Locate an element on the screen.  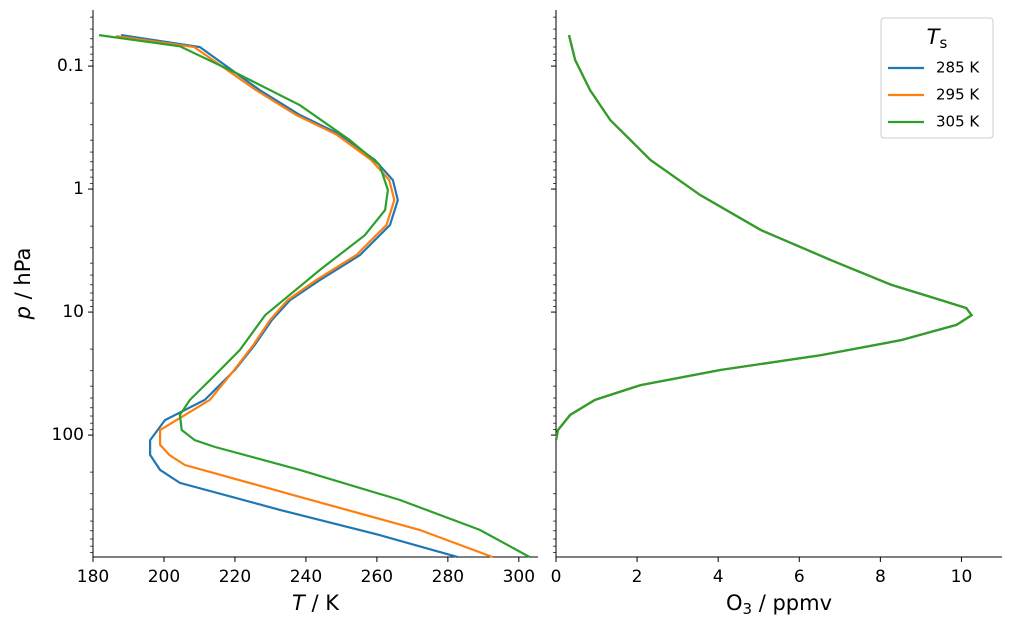
x-axis-label: O3 / ppmv is located at coordinates (779, 604).